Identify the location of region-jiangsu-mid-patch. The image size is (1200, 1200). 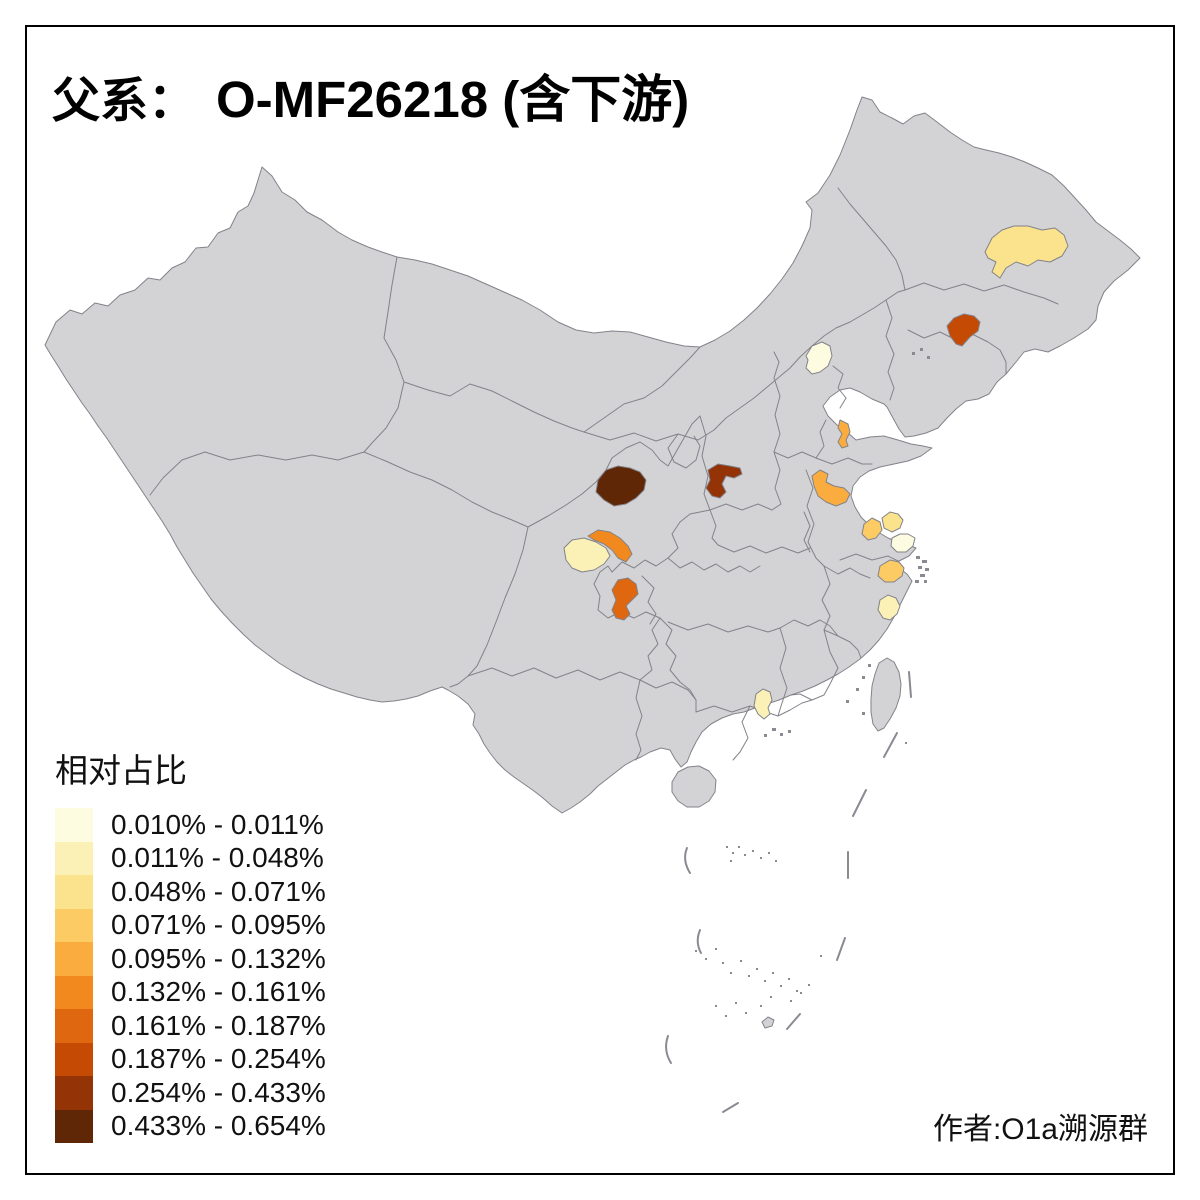
(872, 529).